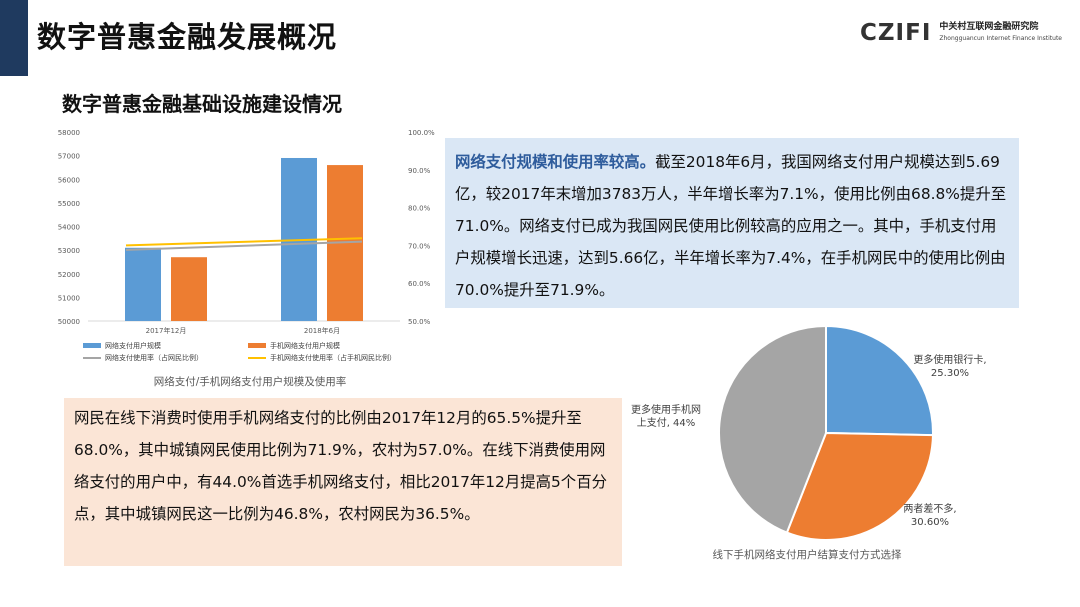 The width and height of the screenshot is (1080, 607). What do you see at coordinates (666, 422) in the screenshot?
I see `pie-label-line: 上支付, 44%` at bounding box center [666, 422].